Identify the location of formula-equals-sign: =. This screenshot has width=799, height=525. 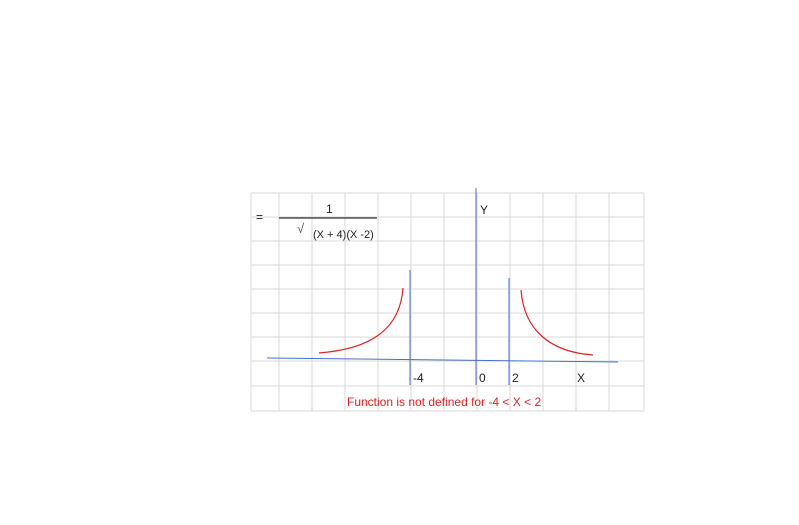
(260, 217).